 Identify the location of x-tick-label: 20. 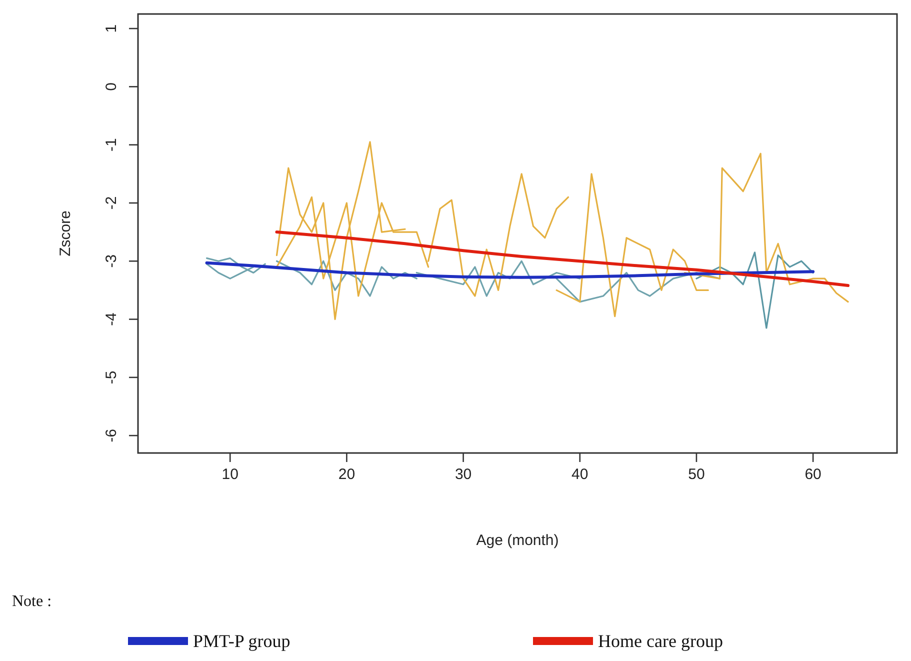
(347, 474).